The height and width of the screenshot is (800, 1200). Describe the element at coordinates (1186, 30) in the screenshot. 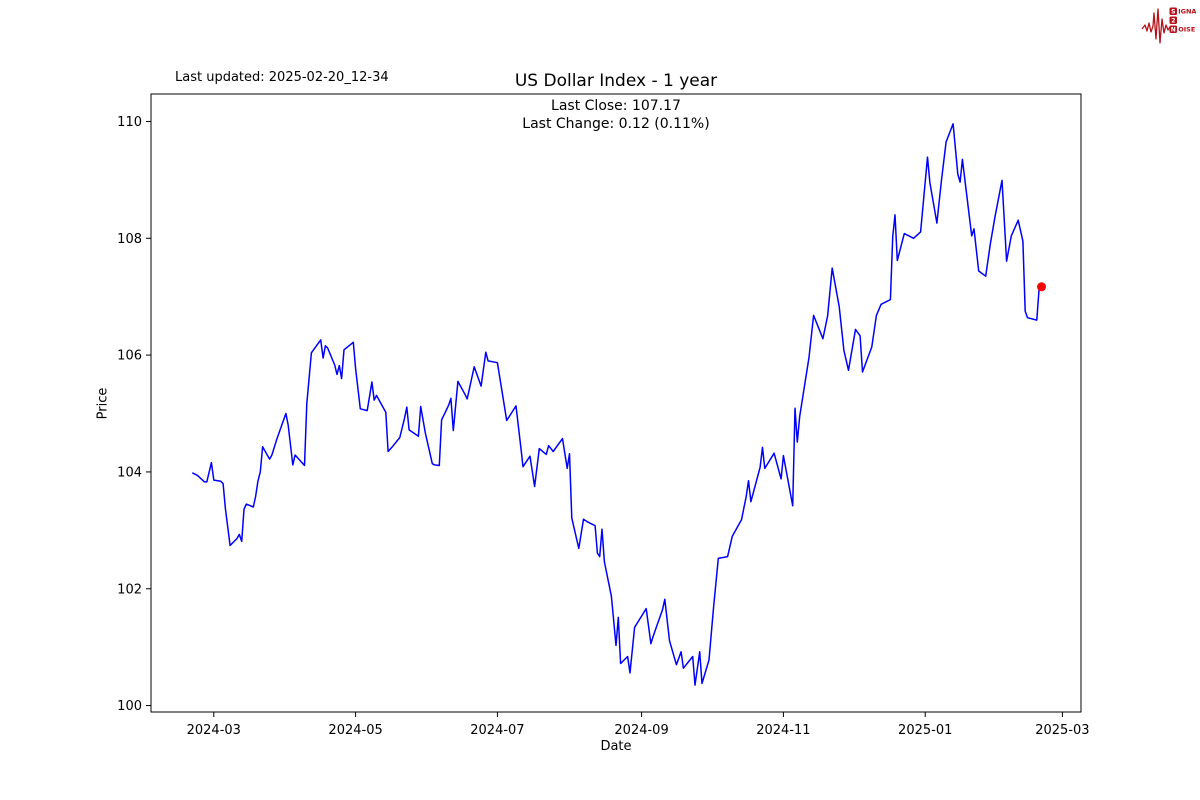

I see `logo-word-noise: OISE` at that location.